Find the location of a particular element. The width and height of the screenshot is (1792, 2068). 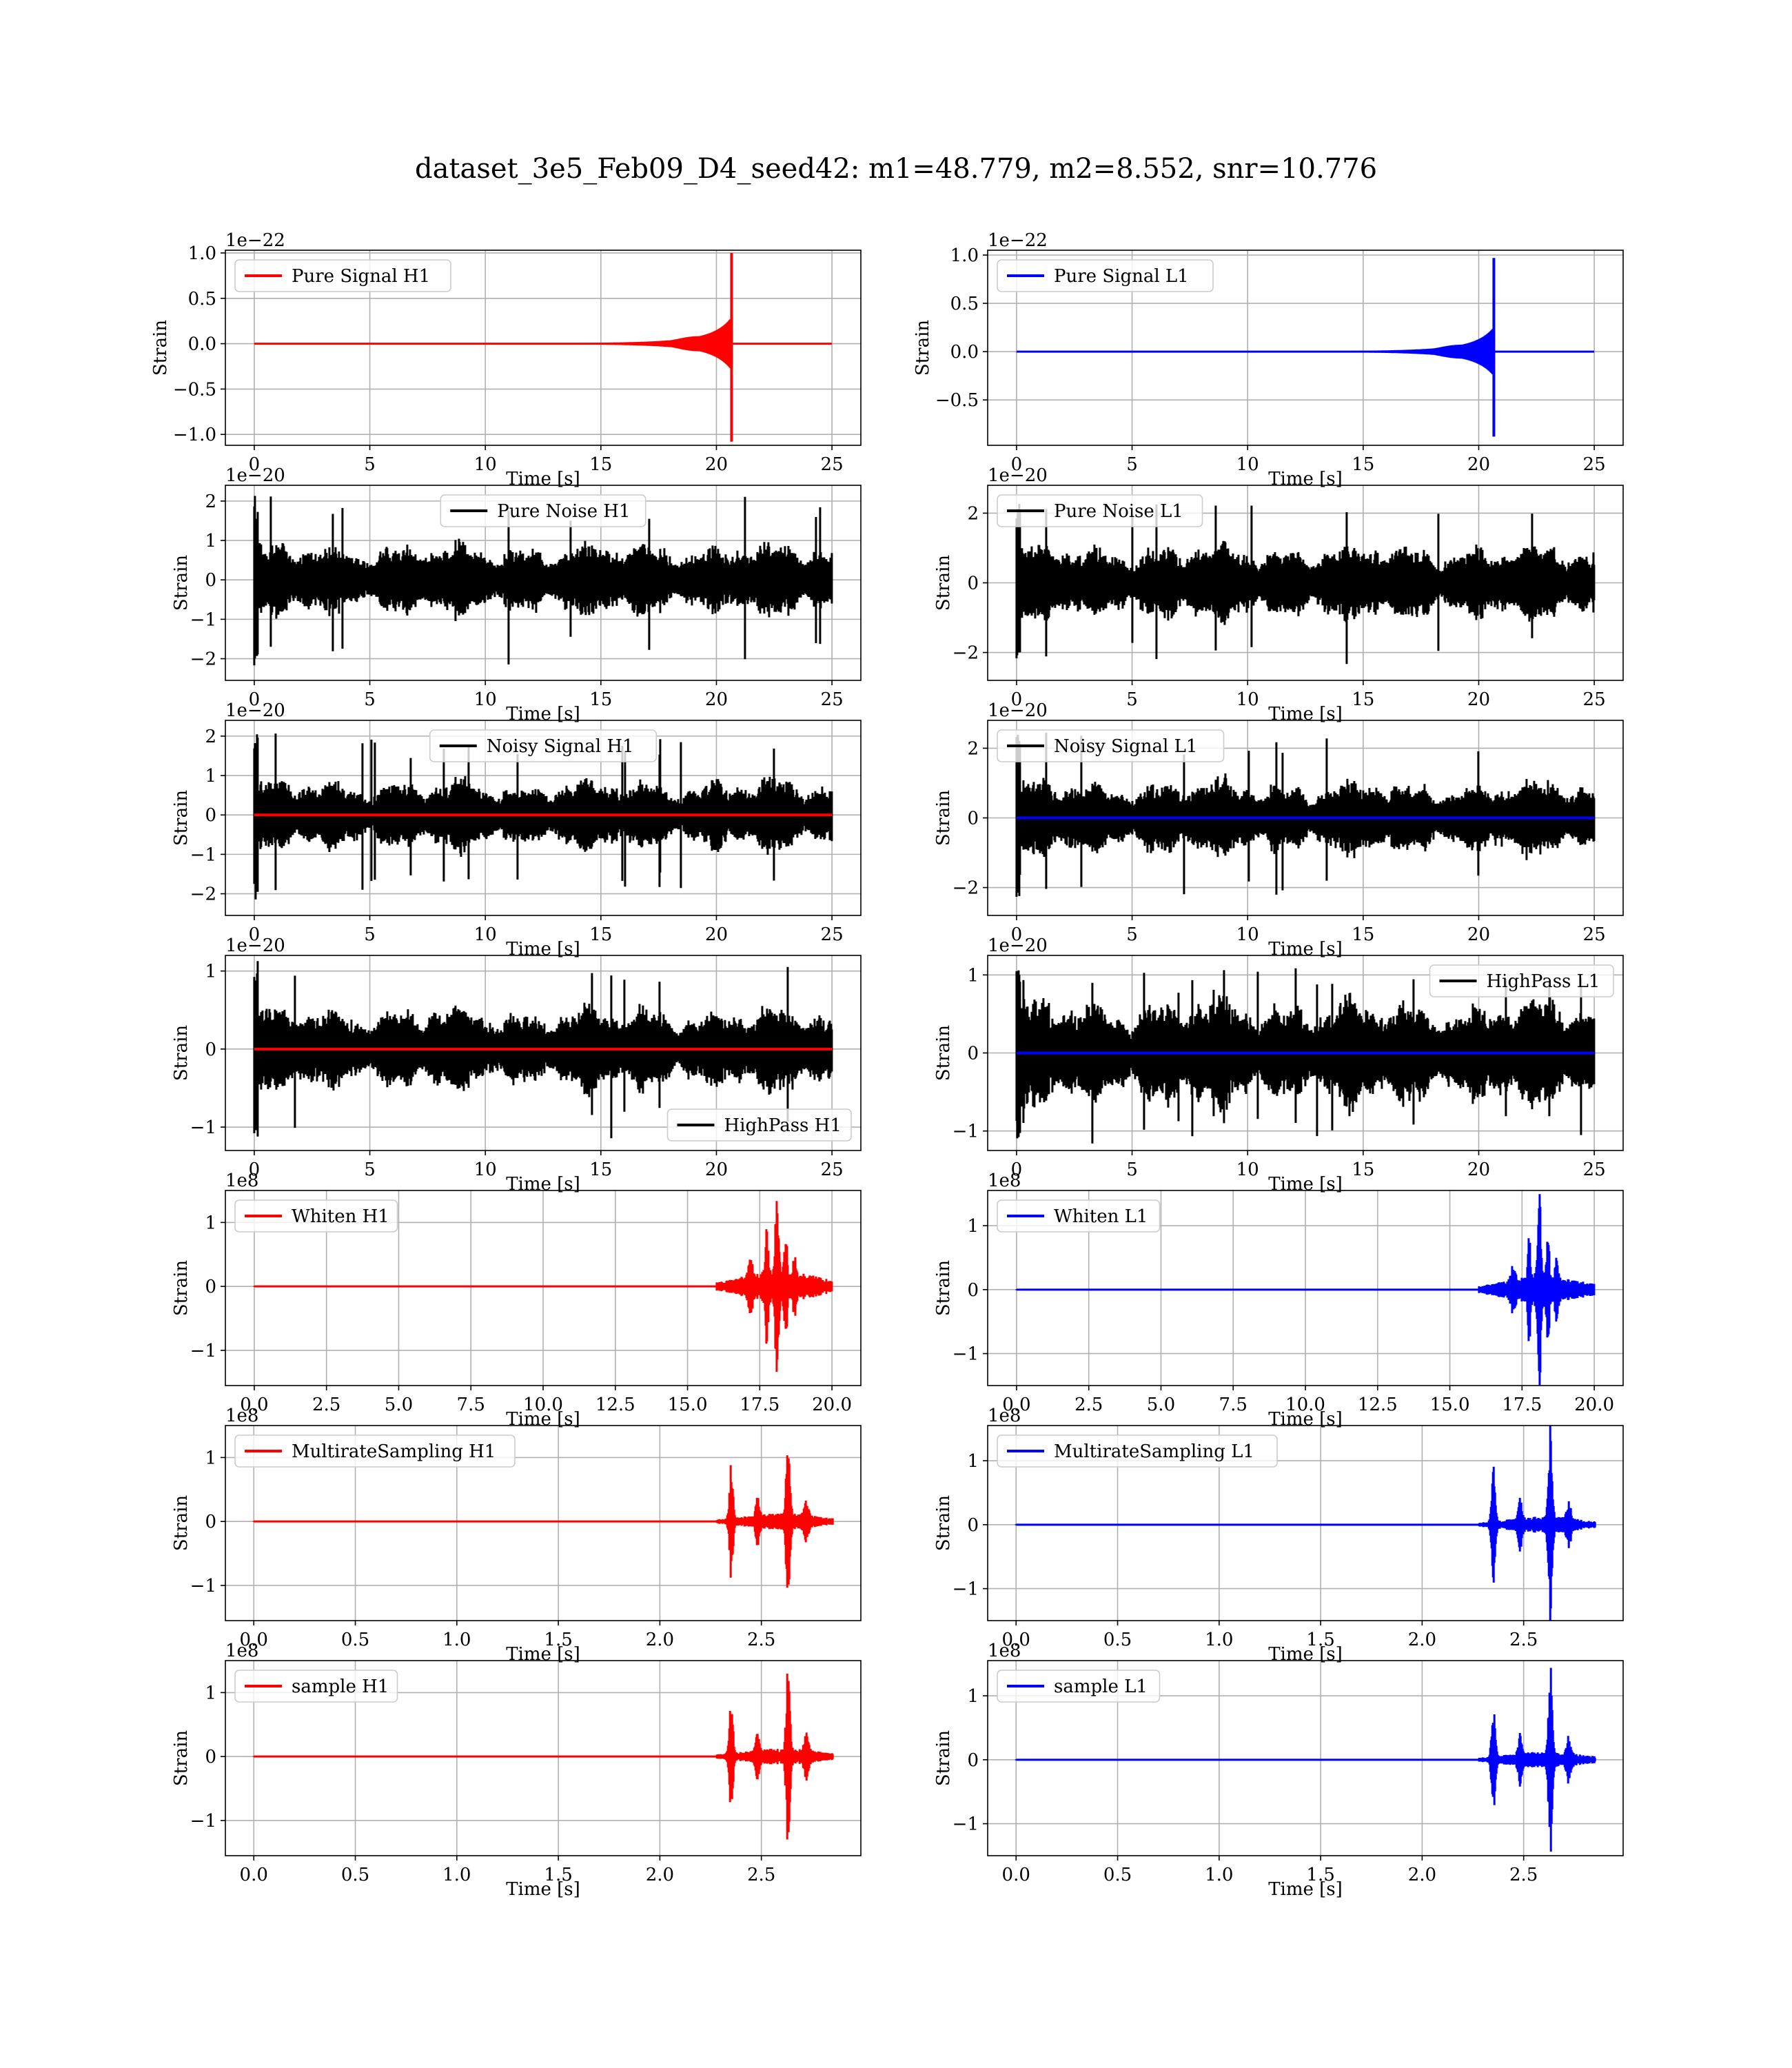

offset-text: 1e−22 is located at coordinates (1018, 240).